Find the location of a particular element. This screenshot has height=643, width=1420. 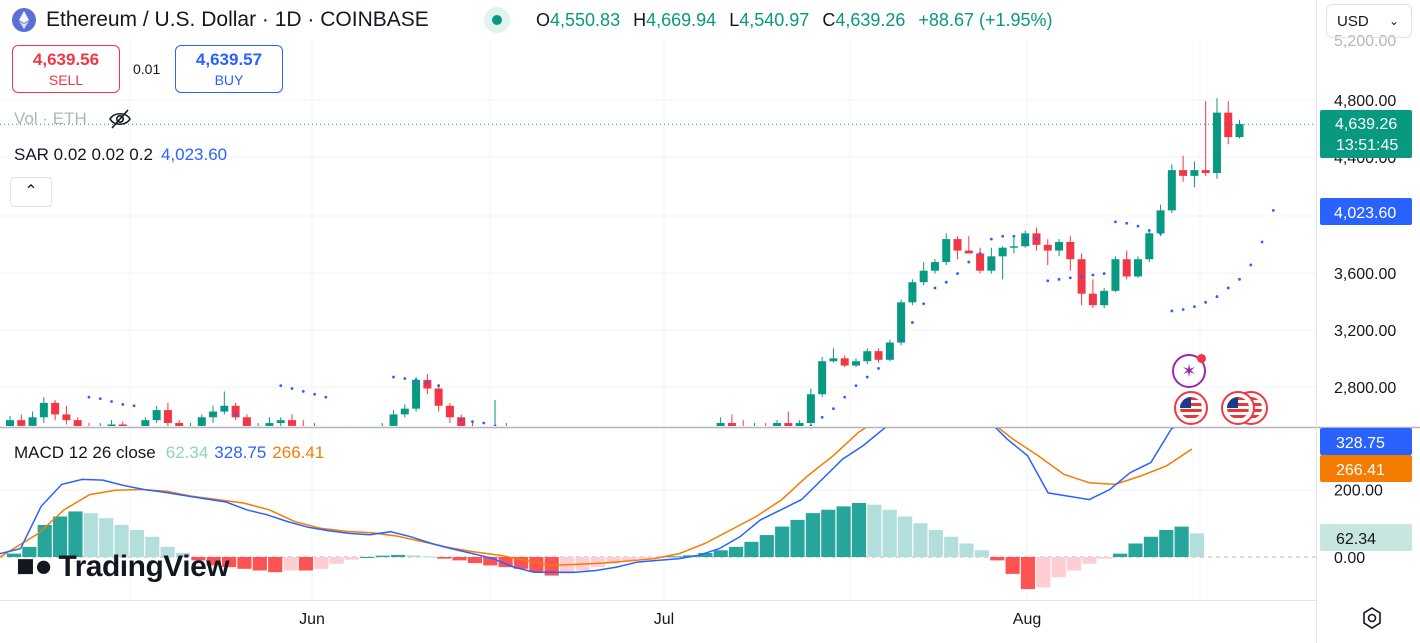

currency-select: USD ⌄ is located at coordinates (1369, 21).